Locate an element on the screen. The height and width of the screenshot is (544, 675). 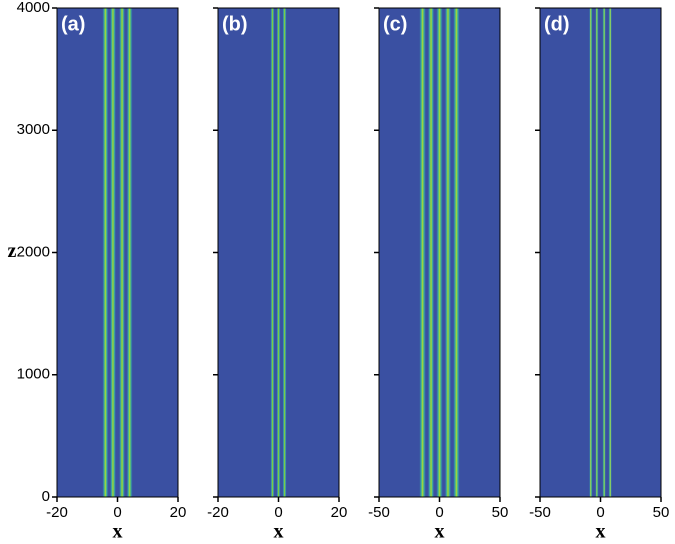
panel-label: (c) is located at coordinates (395, 24).